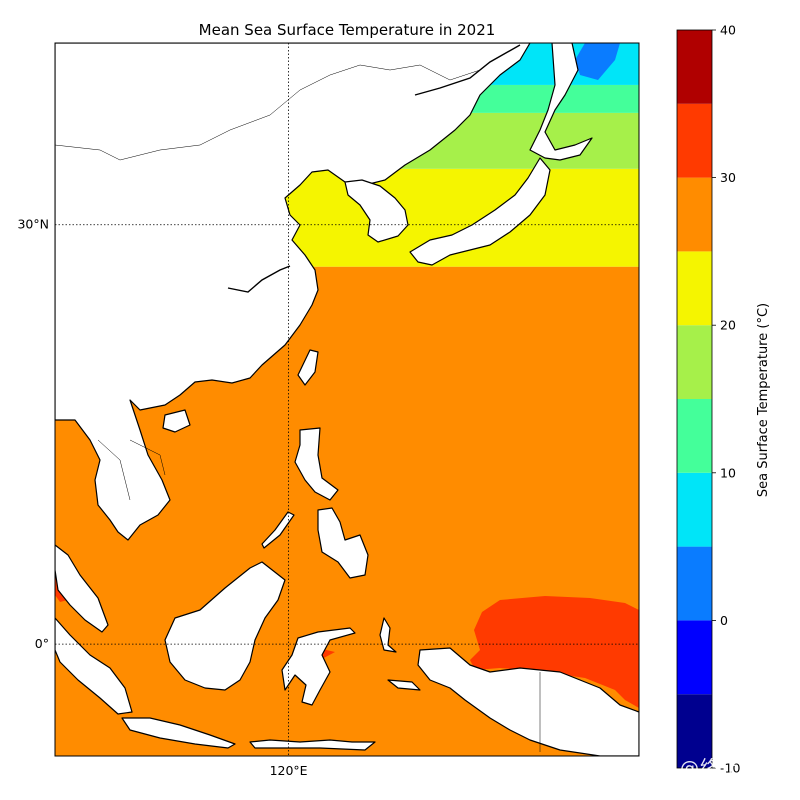 Image resolution: width=800 pixels, height=800 pixels. Describe the element at coordinates (404, 685) in the screenshot. I see `seram` at that location.